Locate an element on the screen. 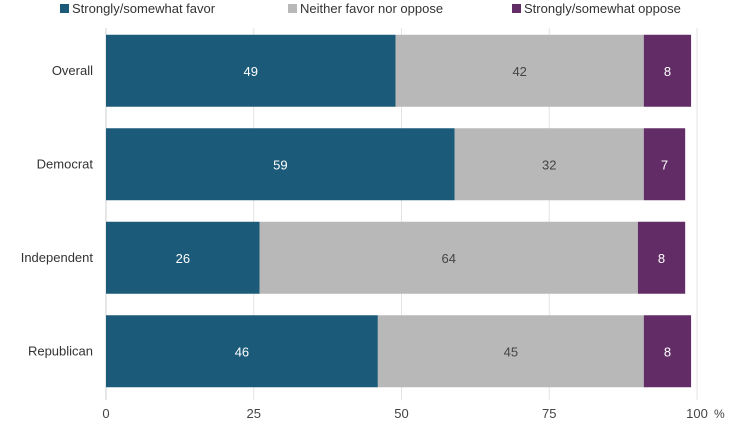 This screenshot has width=747, height=426. legend-swatch-oppose is located at coordinates (516, 8).